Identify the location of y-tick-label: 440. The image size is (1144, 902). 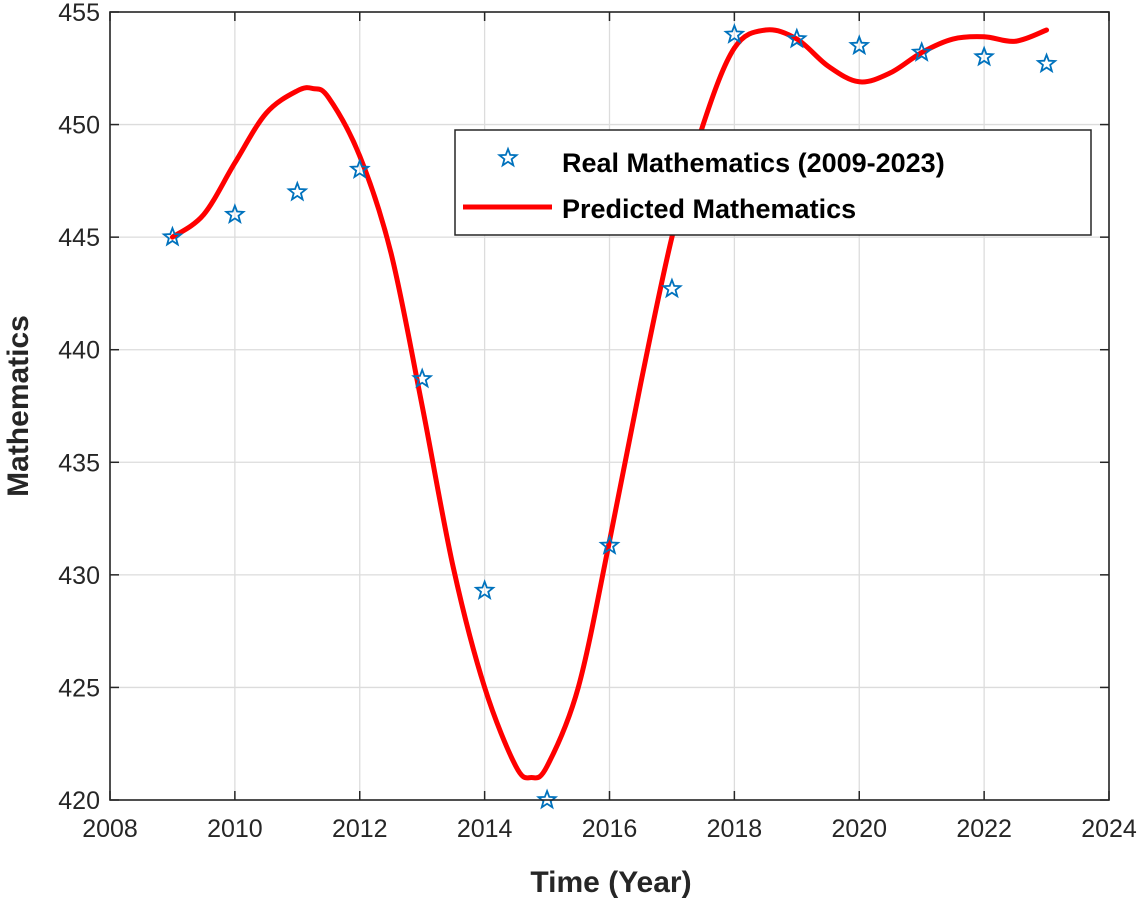
(79, 351).